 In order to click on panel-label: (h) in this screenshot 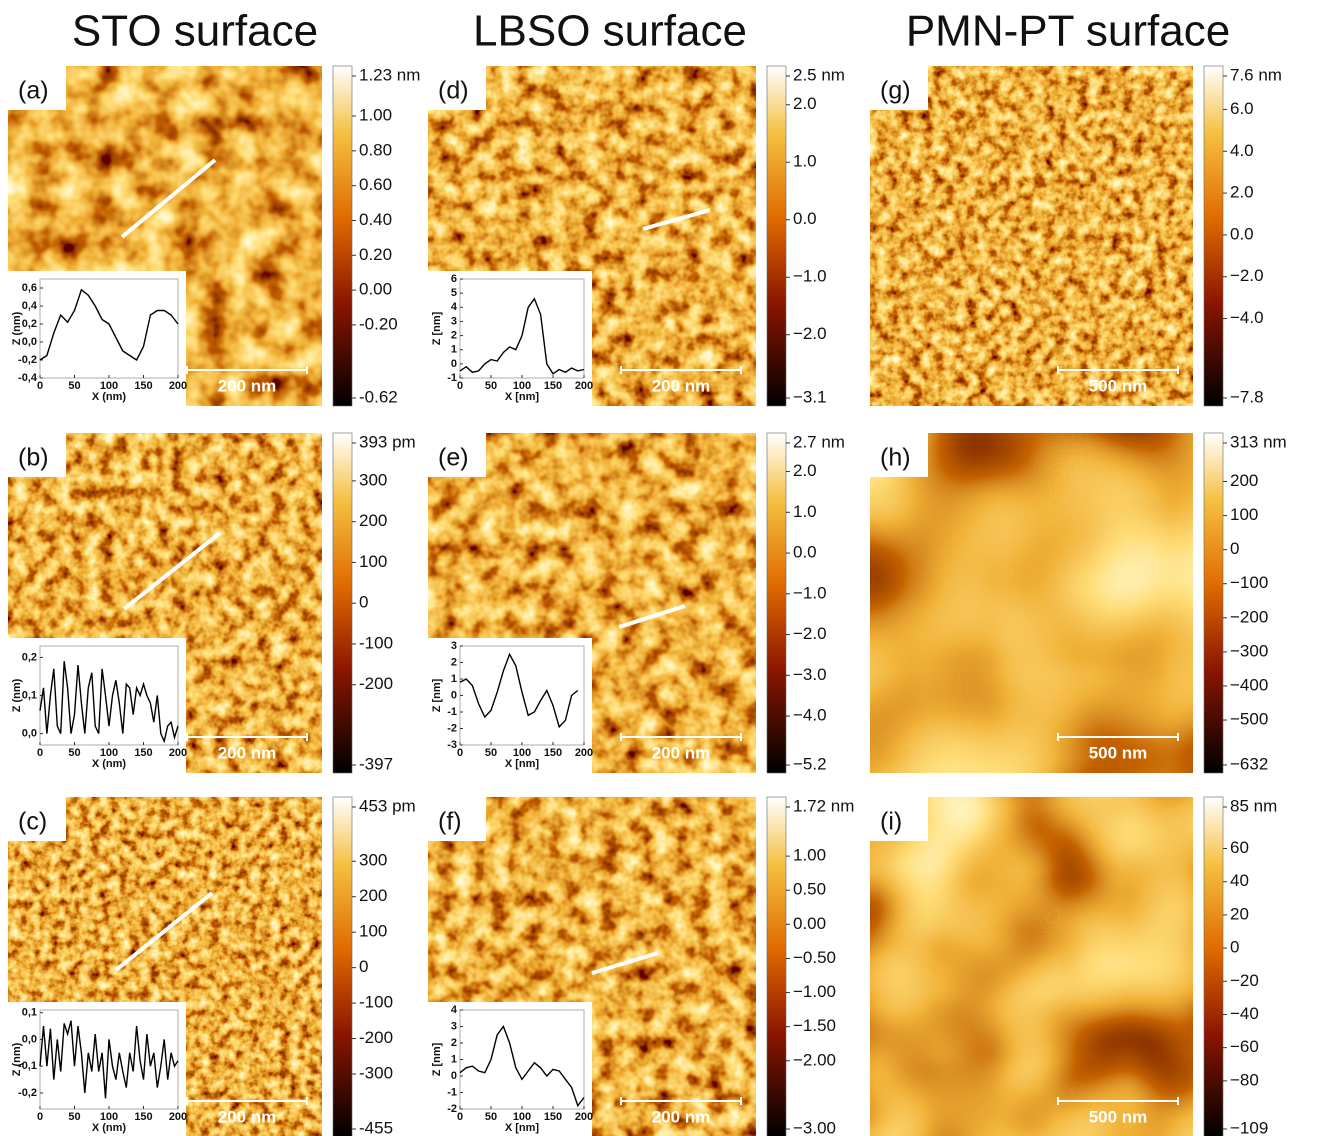, I will do `click(895, 458)`.